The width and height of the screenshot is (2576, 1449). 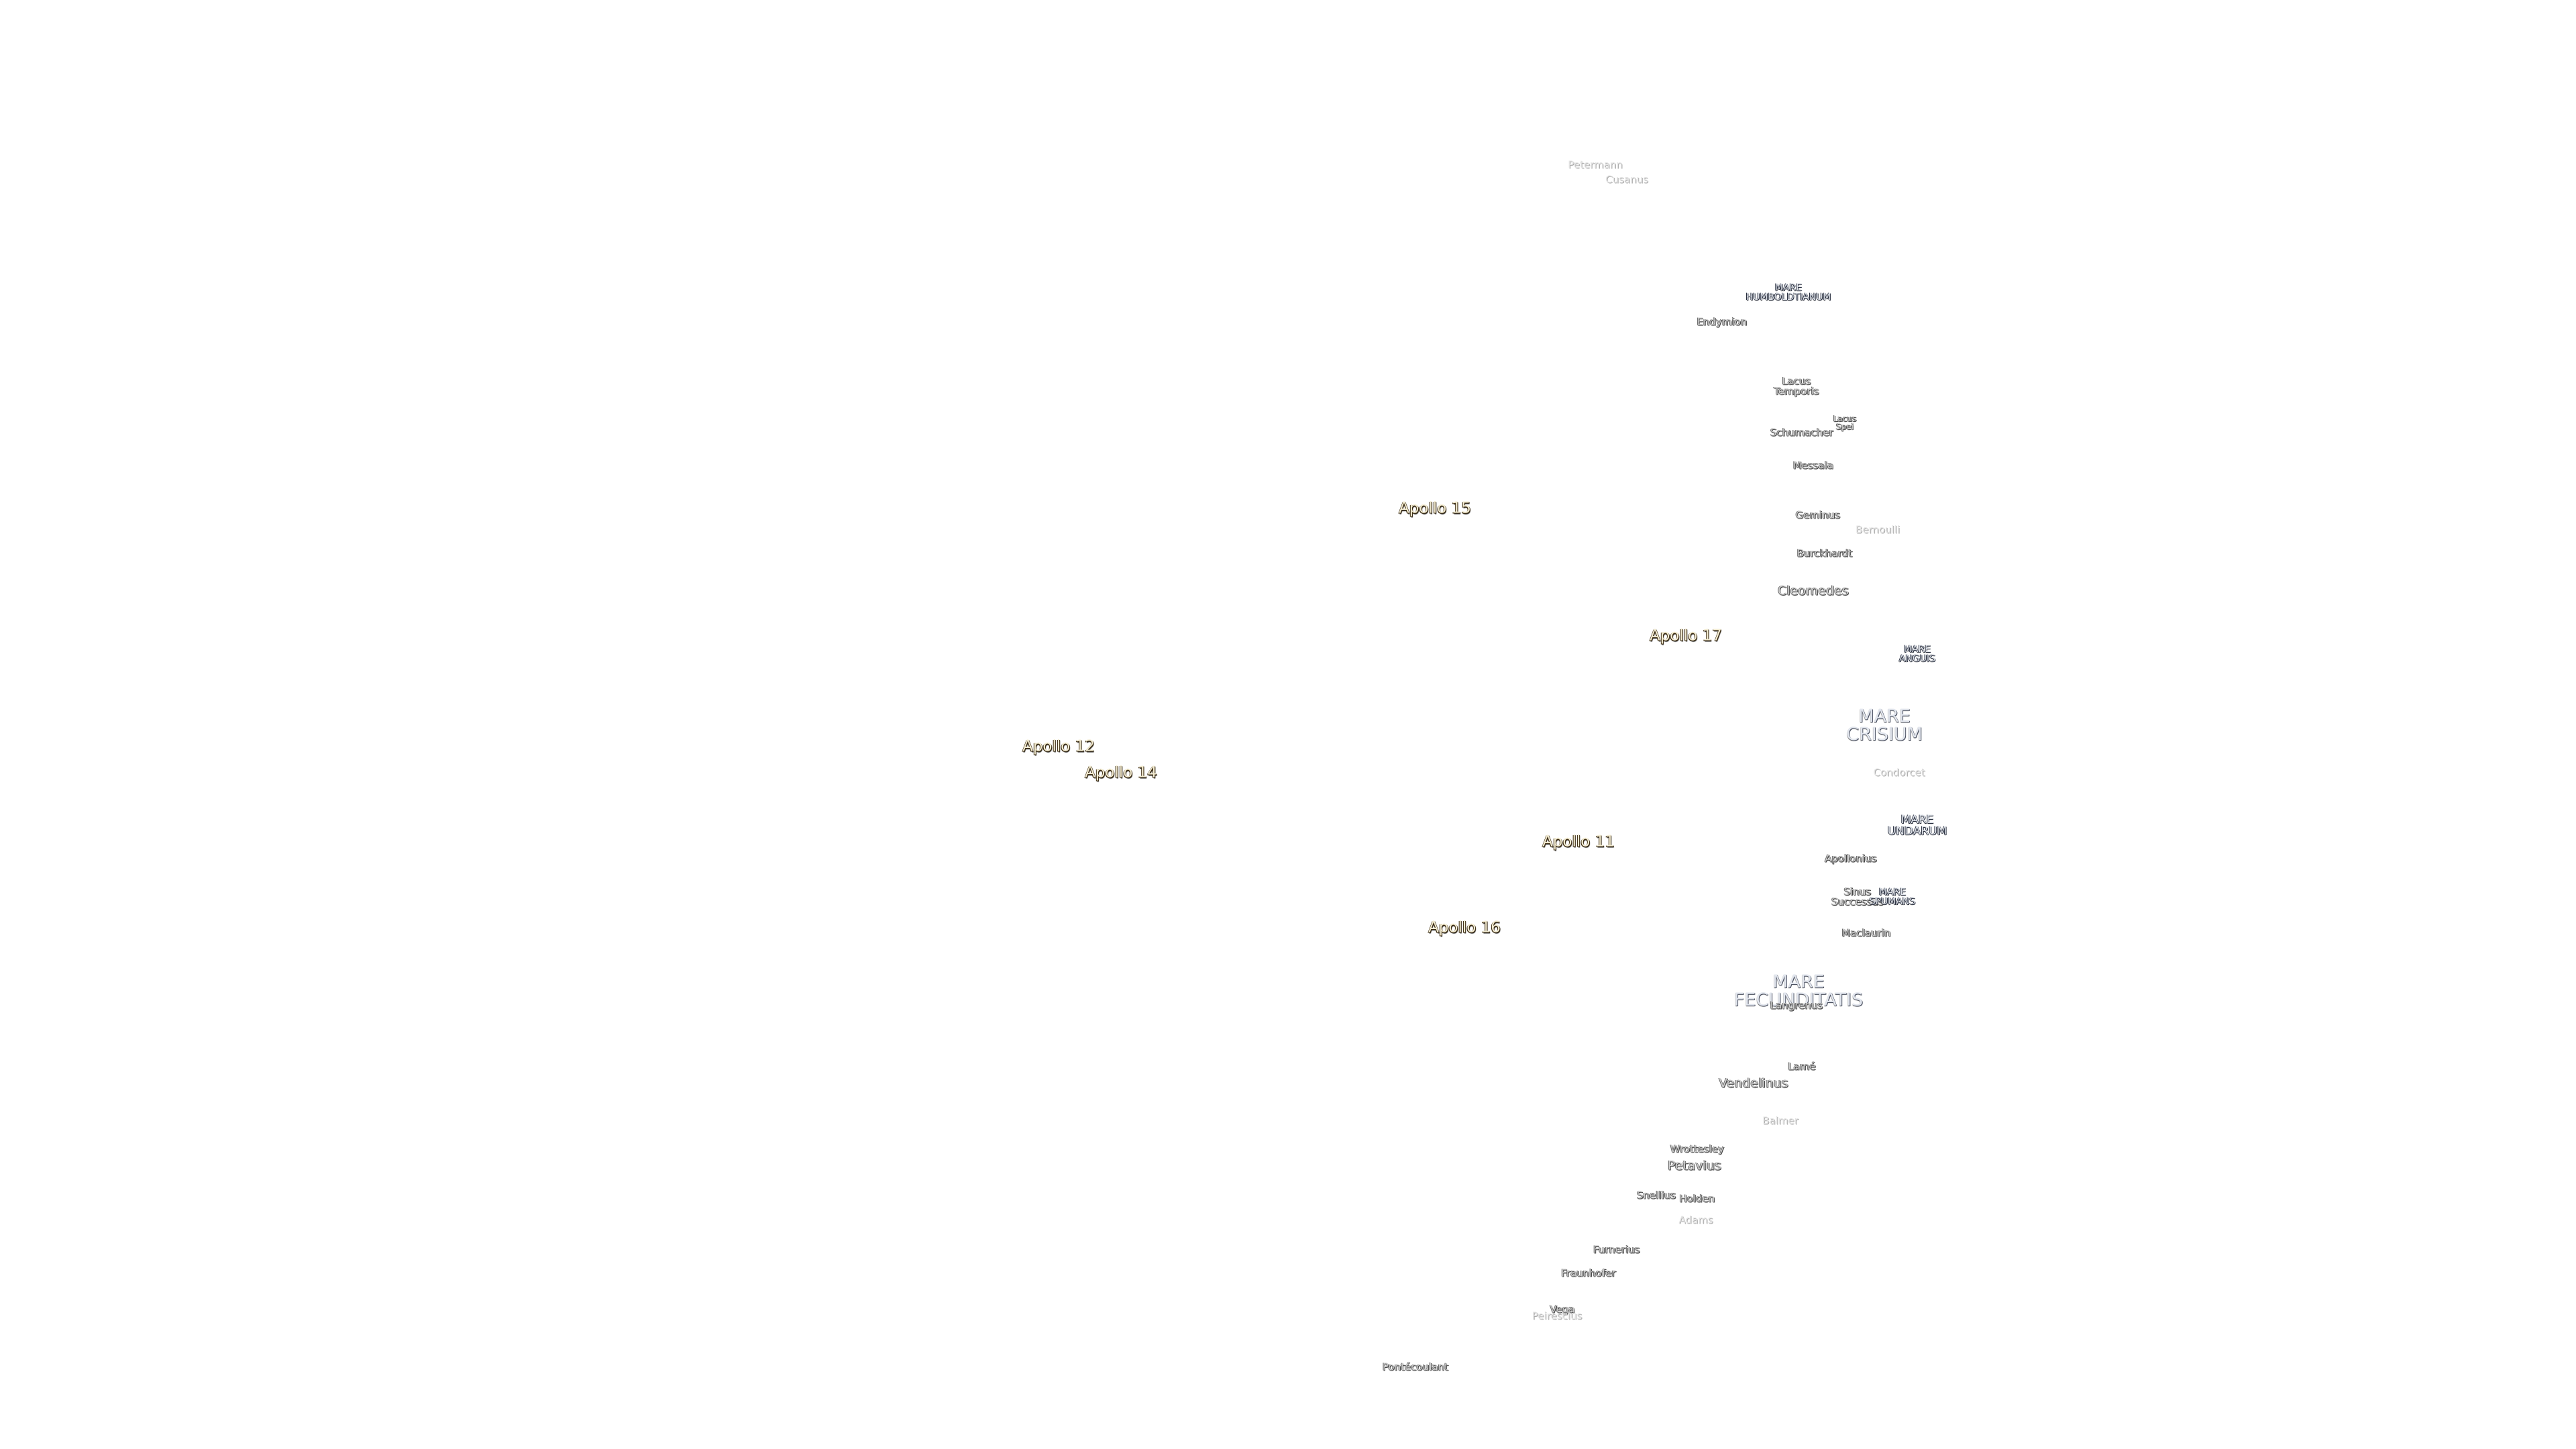 What do you see at coordinates (1788, 292) in the screenshot?
I see `mare-label: MARE HUMBOLDTIANUM` at bounding box center [1788, 292].